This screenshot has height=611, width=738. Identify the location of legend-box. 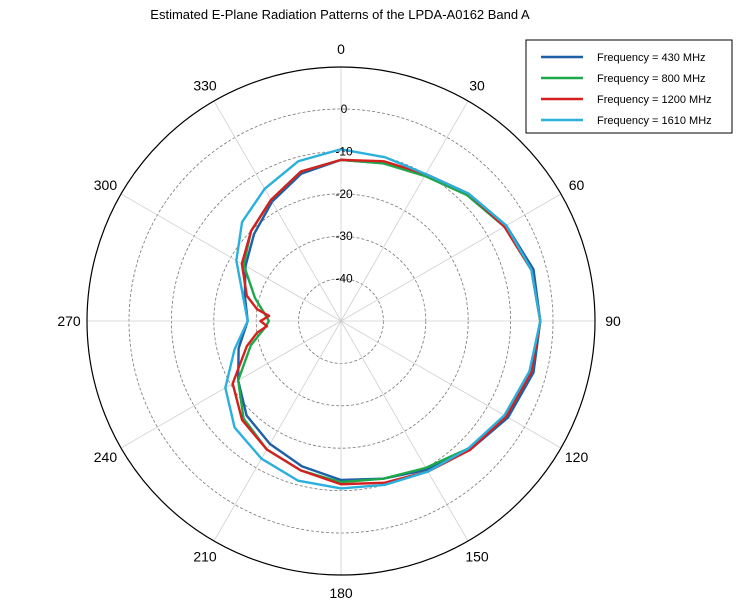
(629, 86).